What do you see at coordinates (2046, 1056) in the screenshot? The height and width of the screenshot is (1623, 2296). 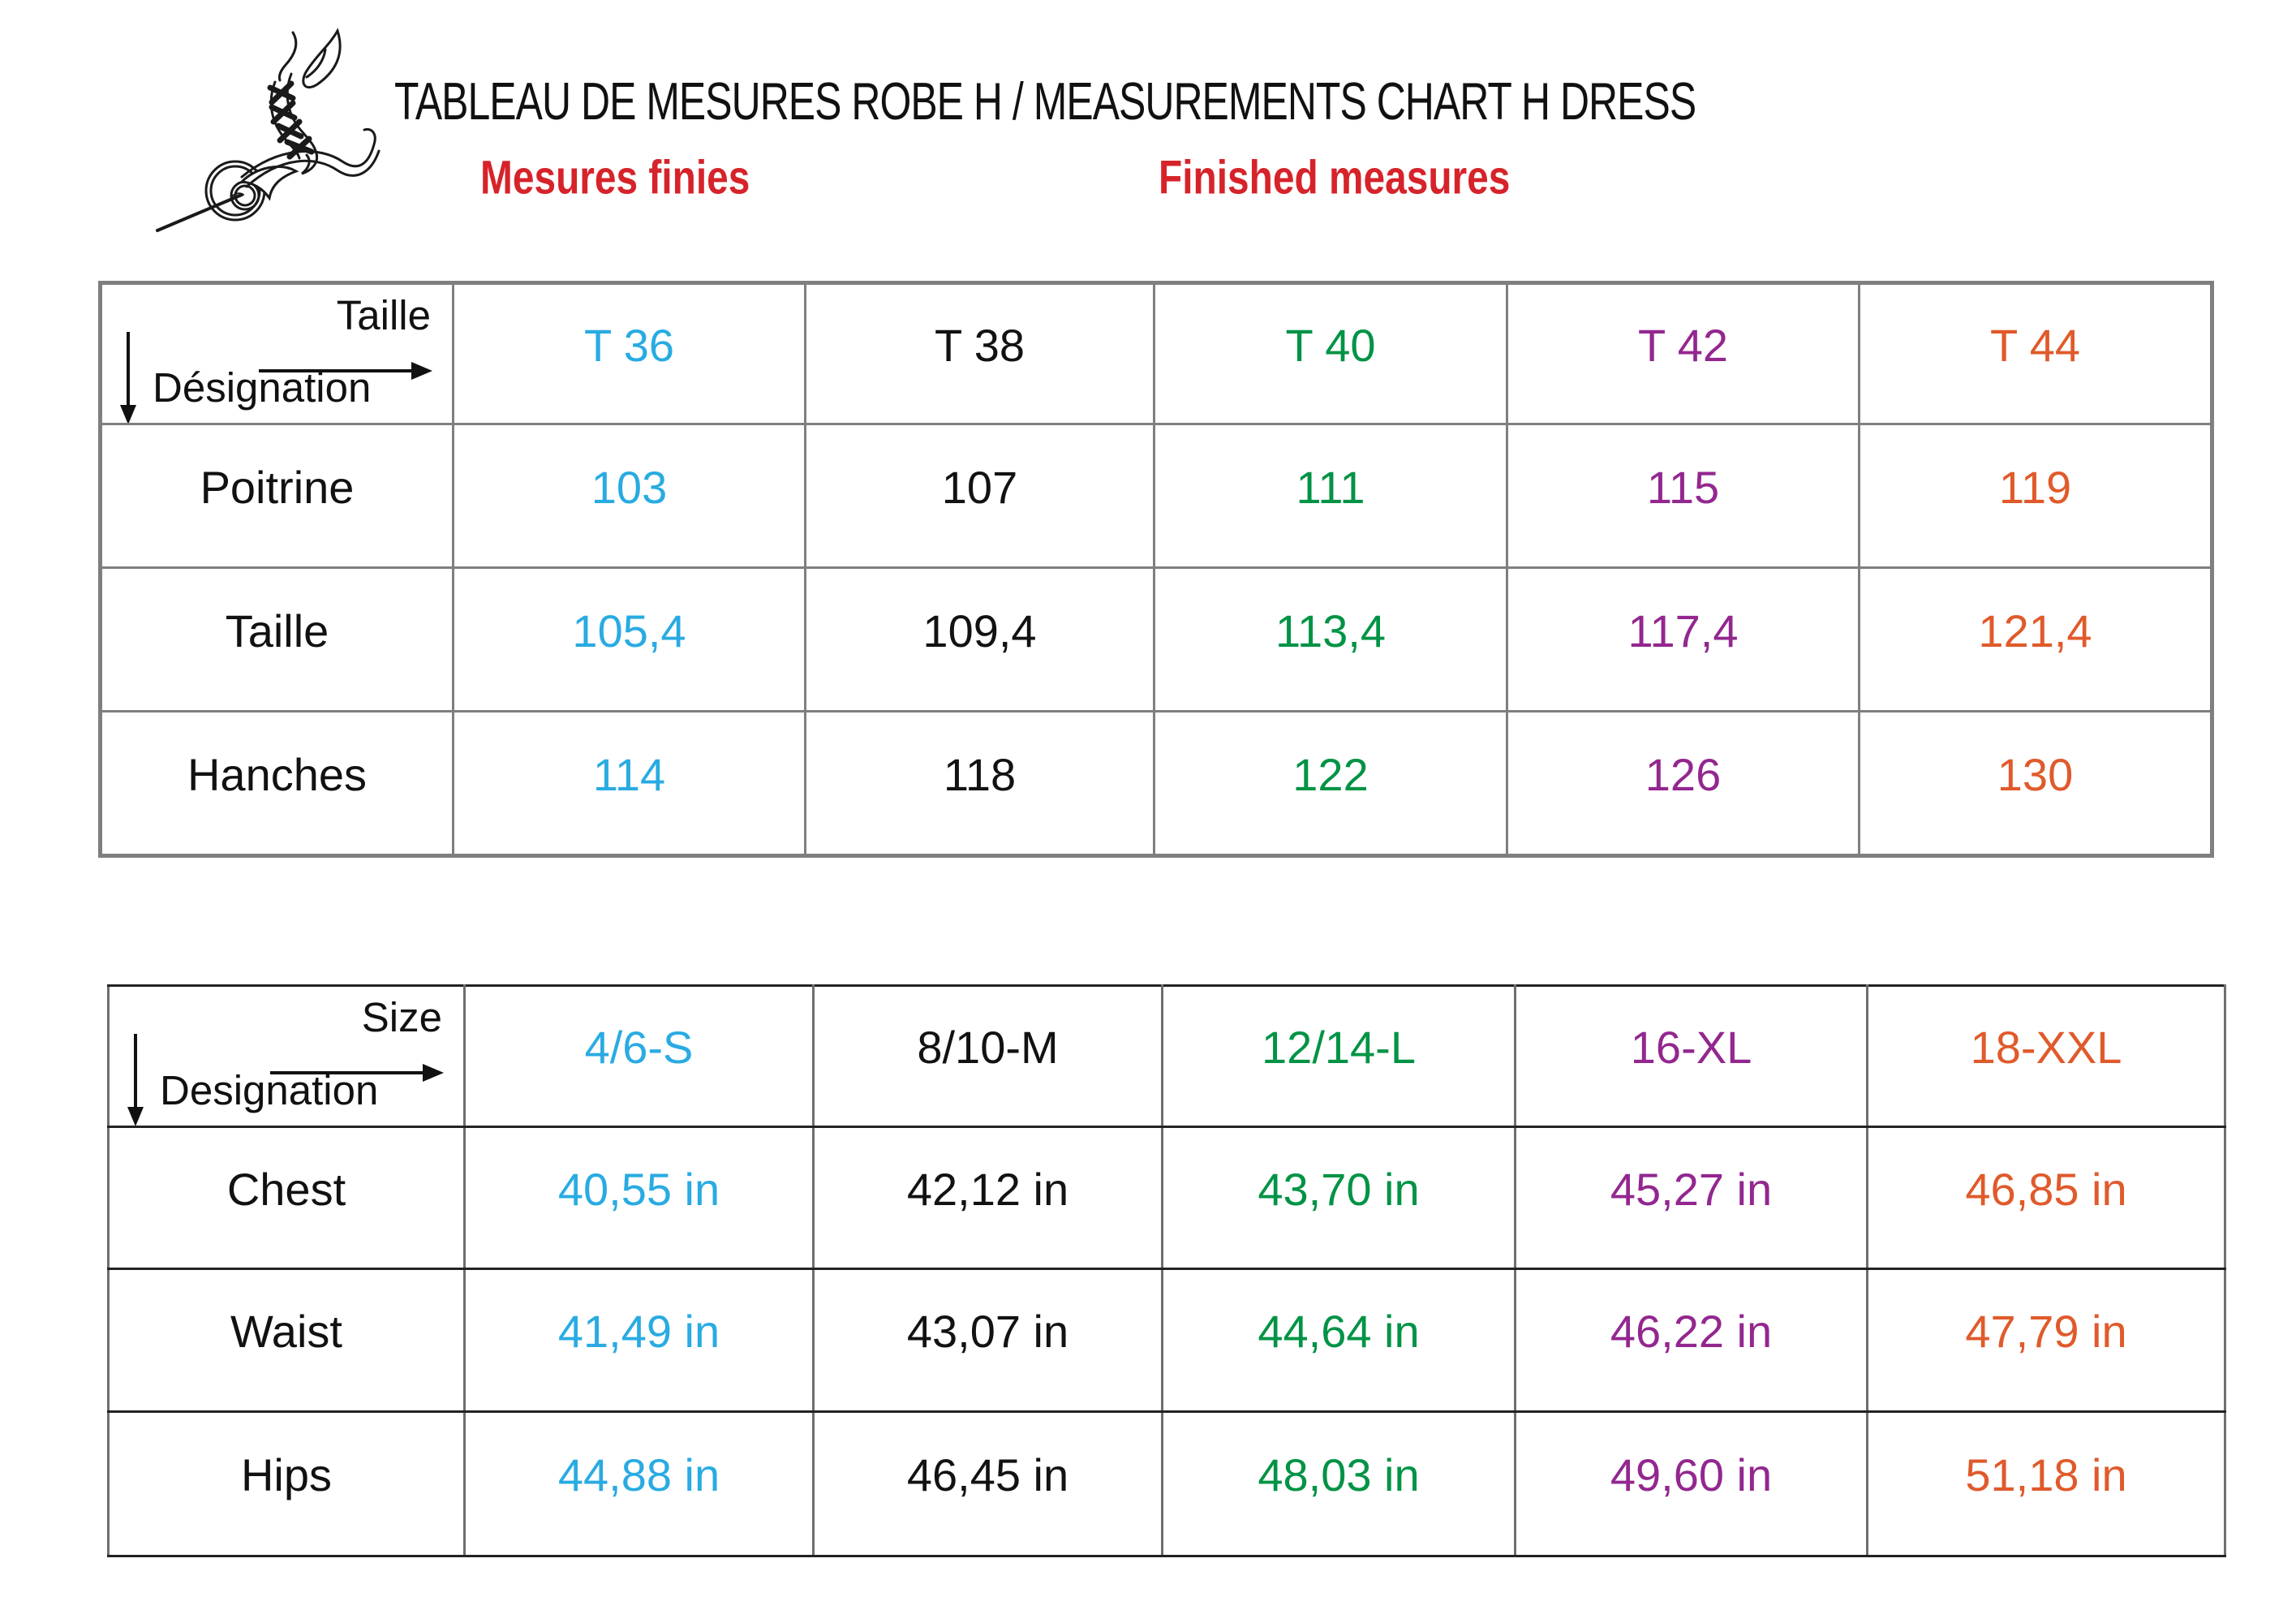 I see `column-header: 18-XXL` at bounding box center [2046, 1056].